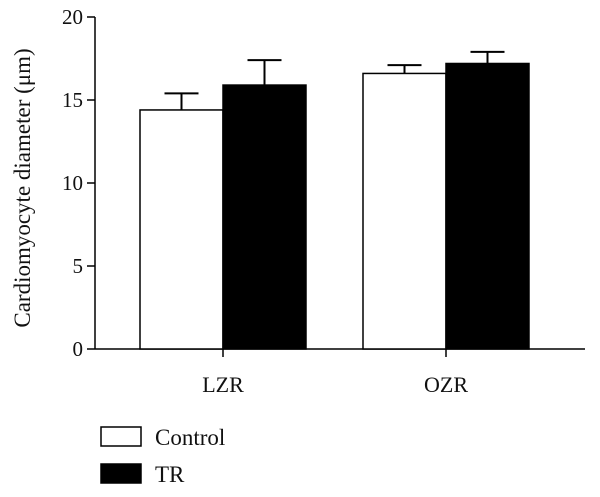  I want to click on x-category-label: LZR, so click(223, 384).